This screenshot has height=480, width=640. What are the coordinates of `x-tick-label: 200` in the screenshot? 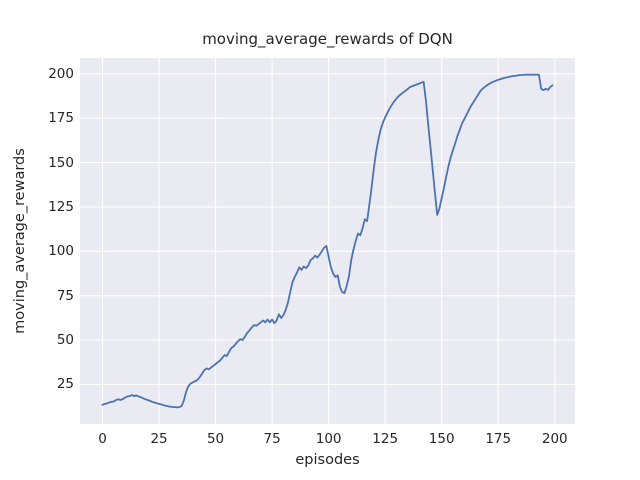 It's located at (554, 439).